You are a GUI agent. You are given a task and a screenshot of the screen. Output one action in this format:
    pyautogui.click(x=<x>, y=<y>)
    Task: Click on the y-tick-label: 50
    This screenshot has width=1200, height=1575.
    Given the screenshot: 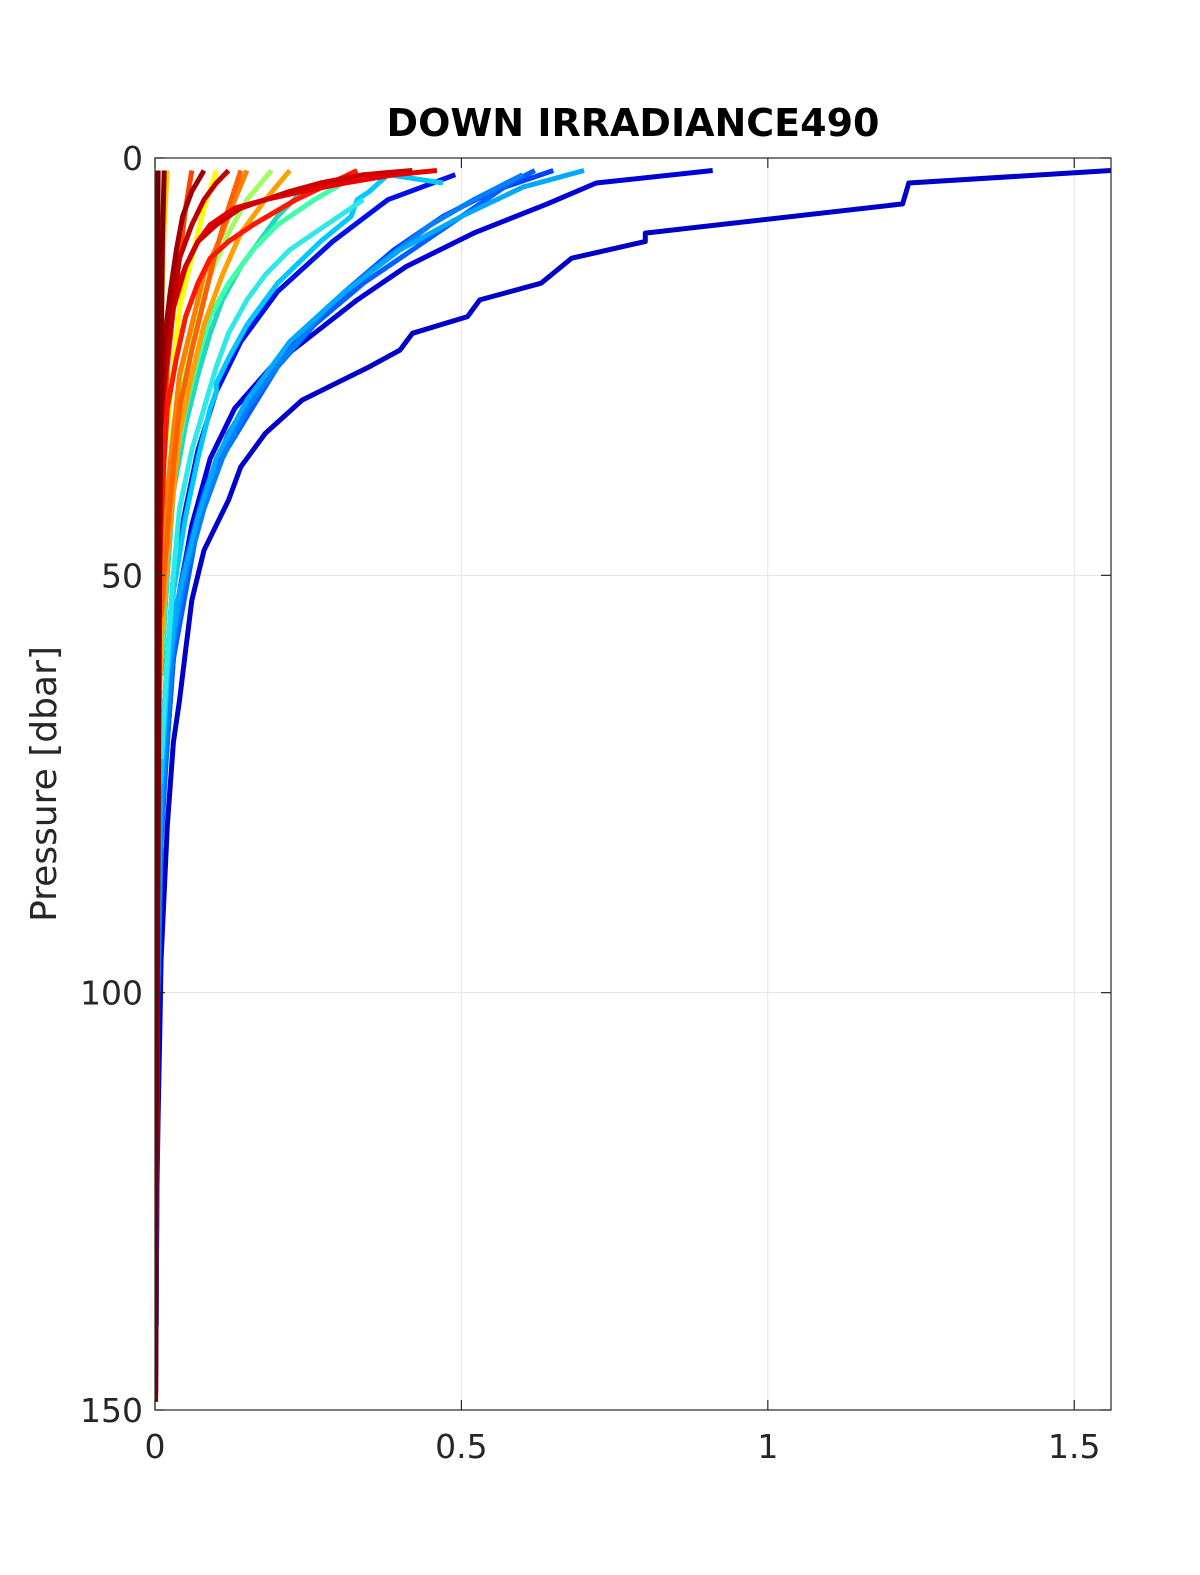 What is the action you would take?
    pyautogui.click(x=122, y=575)
    